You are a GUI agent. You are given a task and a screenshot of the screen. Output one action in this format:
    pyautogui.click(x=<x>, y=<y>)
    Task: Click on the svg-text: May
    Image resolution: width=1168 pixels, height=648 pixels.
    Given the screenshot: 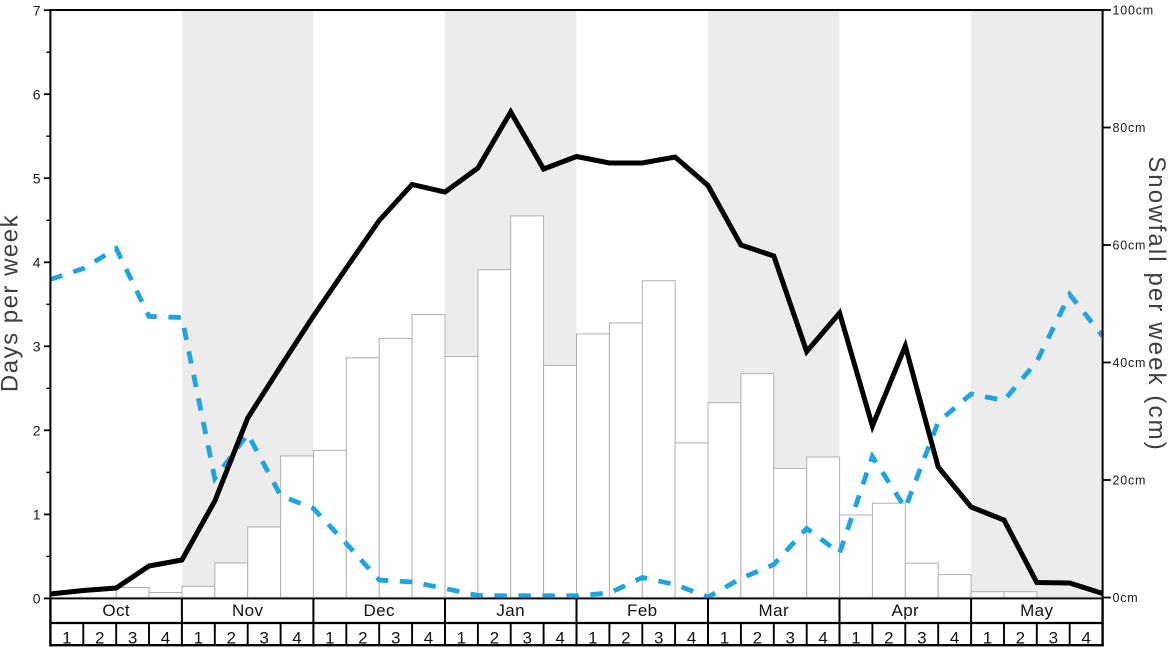 What is the action you would take?
    pyautogui.click(x=1036, y=610)
    